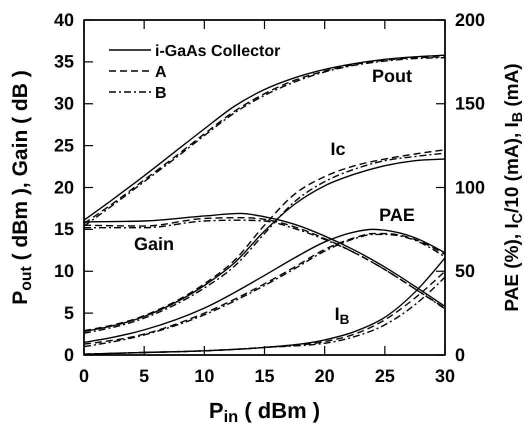  Describe the element at coordinates (264, 376) in the screenshot. I see `x-tick-label: 15` at that location.